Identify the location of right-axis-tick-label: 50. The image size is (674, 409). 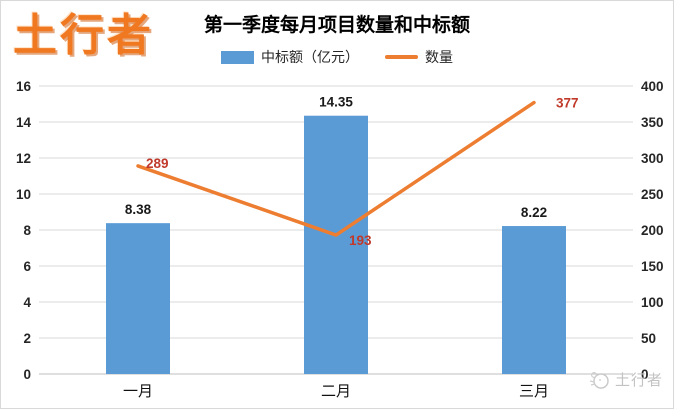
(648, 338).